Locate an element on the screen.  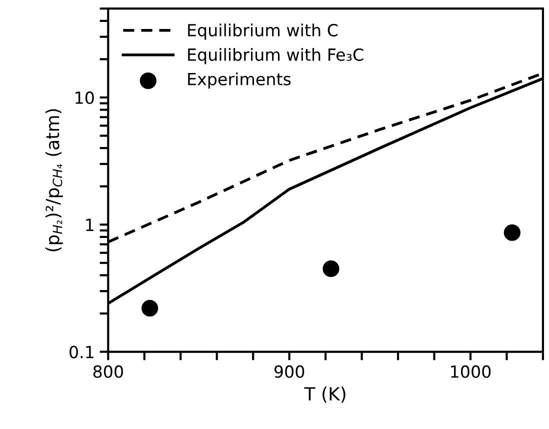
legend-label: Experiments is located at coordinates (239, 80).